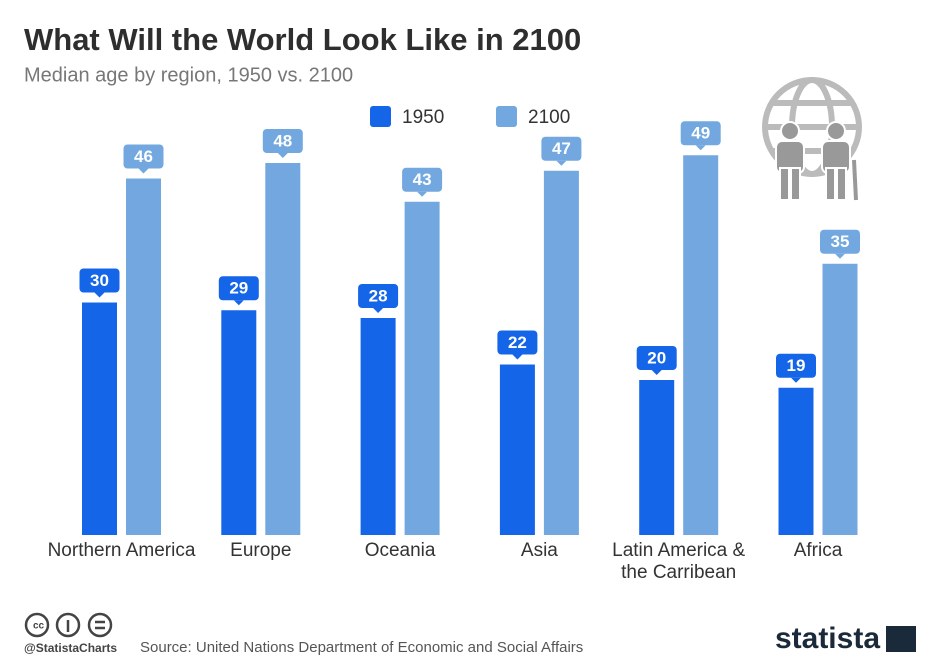 This screenshot has height=672, width=942. I want to click on people-icon, so click(816, 161).